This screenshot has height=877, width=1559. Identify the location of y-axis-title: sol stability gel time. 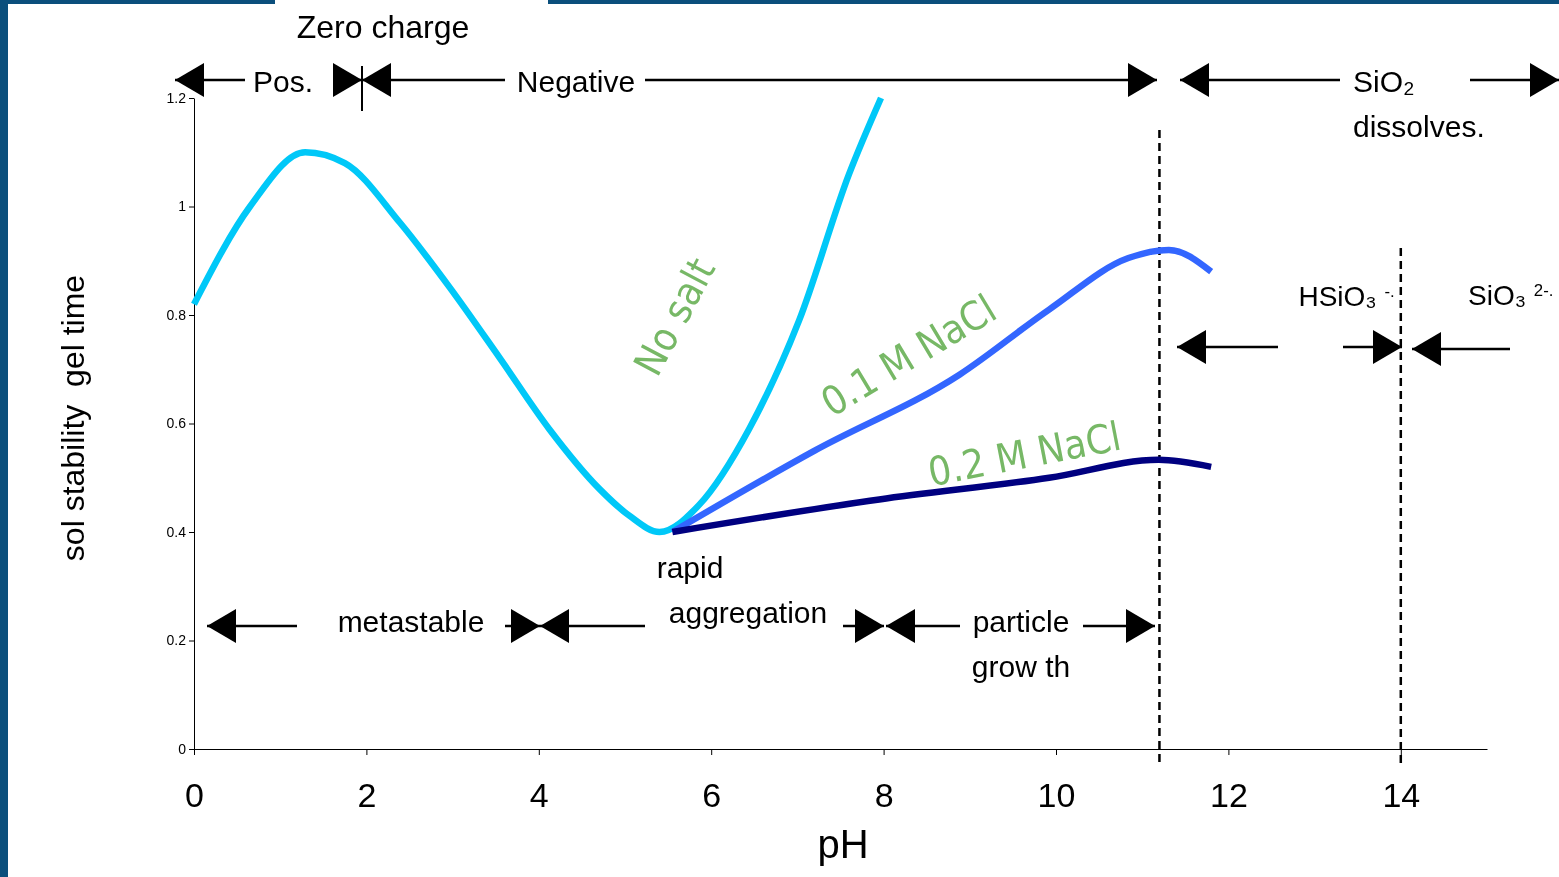
(73, 418).